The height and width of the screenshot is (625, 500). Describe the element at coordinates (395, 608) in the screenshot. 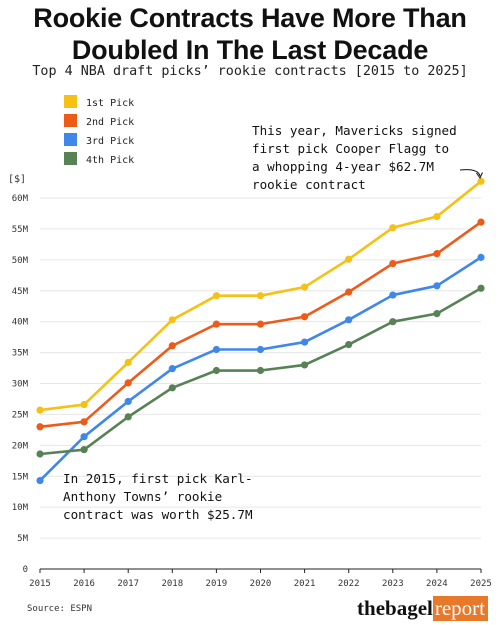

I see `brand-logo-part1: thebagel` at that location.